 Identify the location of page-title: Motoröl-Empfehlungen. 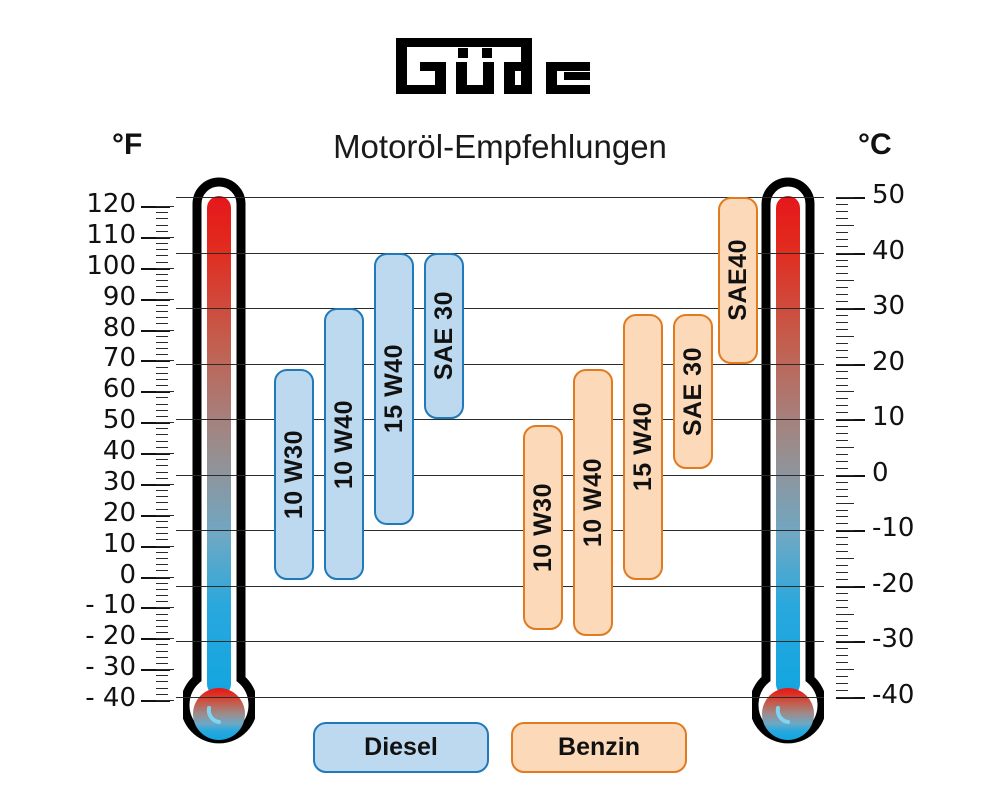
(500, 146).